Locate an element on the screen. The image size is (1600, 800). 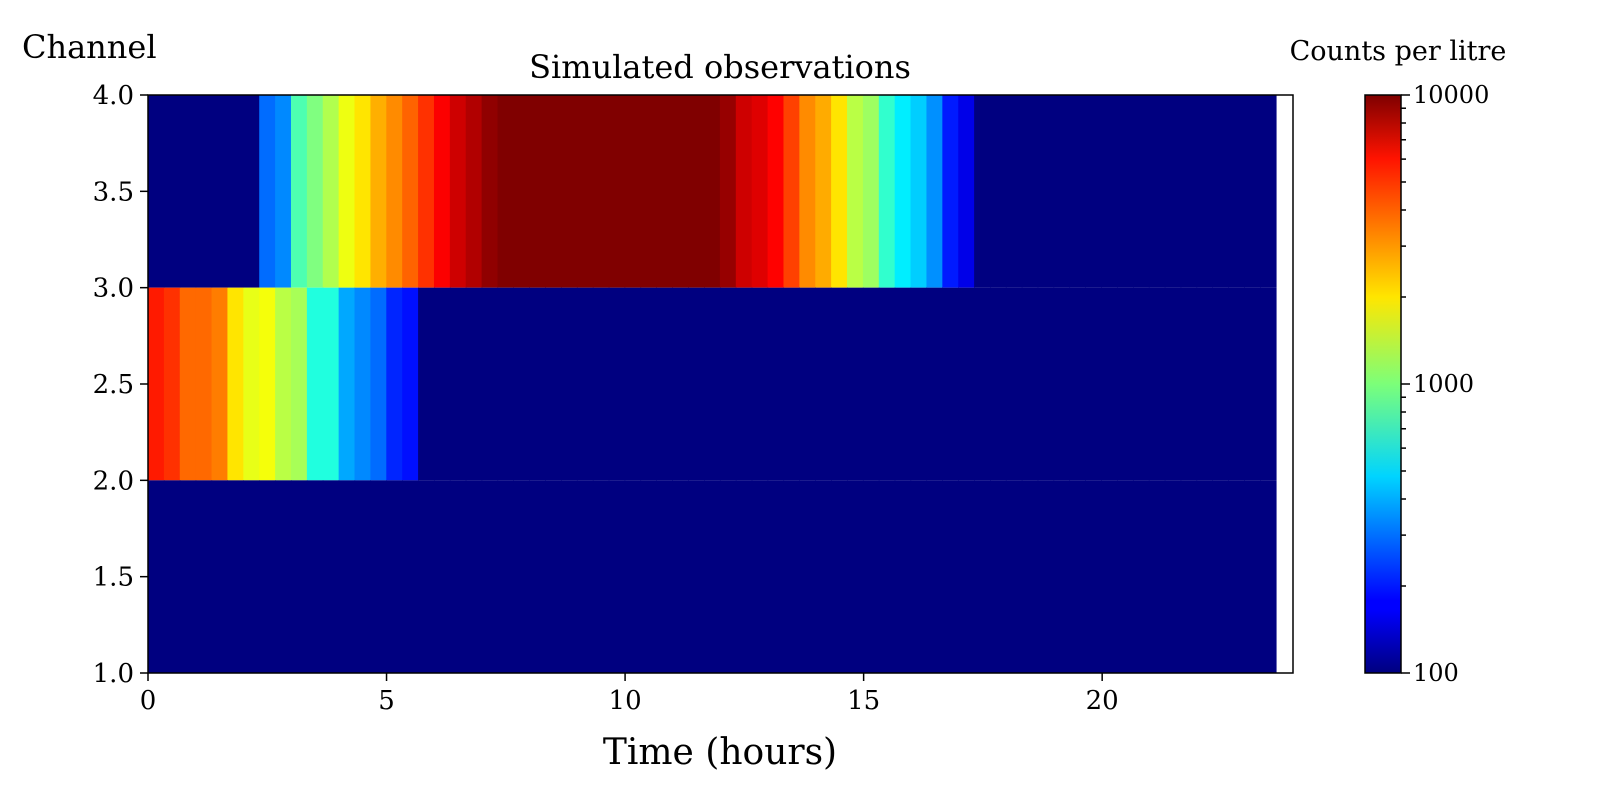
colorbar-tick-label: 10000 is located at coordinates (1451, 95).